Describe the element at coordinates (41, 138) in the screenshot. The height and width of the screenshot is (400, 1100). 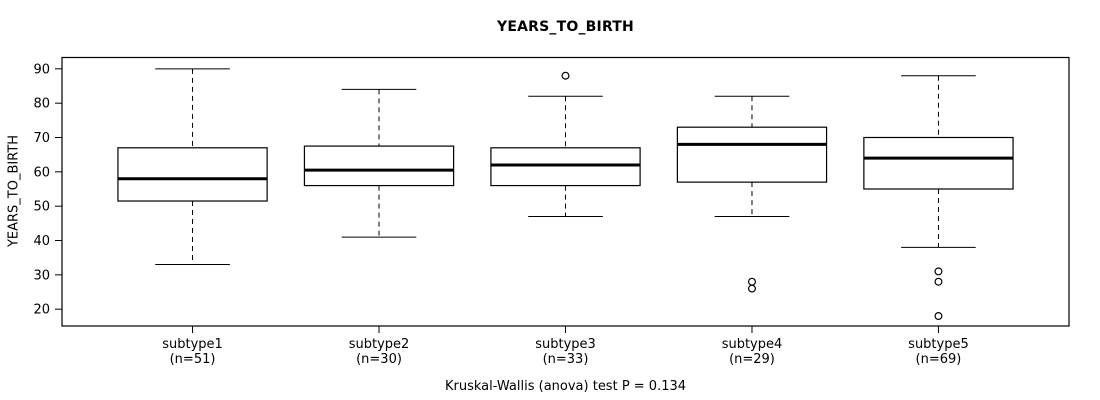
I see `y-tick-label-70: 70` at that location.